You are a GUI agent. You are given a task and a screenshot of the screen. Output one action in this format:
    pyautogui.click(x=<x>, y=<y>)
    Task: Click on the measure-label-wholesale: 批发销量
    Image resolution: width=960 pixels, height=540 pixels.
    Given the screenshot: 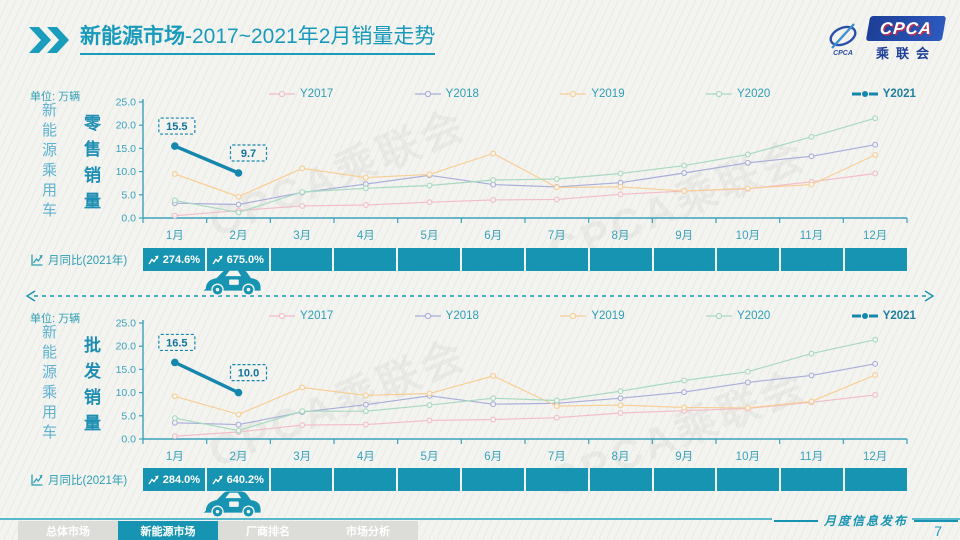 What is the action you would take?
    pyautogui.click(x=90, y=388)
    